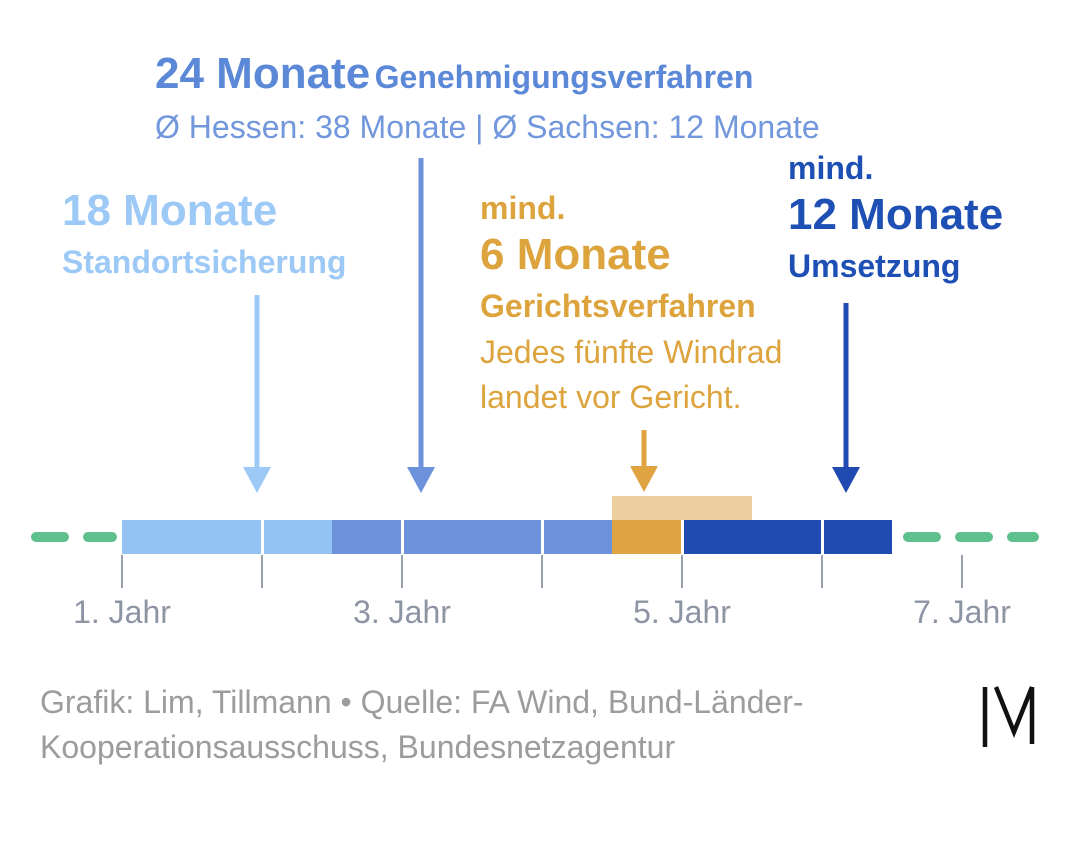 The image size is (1080, 864). I want to click on gericht-mind: mind., so click(523, 208).